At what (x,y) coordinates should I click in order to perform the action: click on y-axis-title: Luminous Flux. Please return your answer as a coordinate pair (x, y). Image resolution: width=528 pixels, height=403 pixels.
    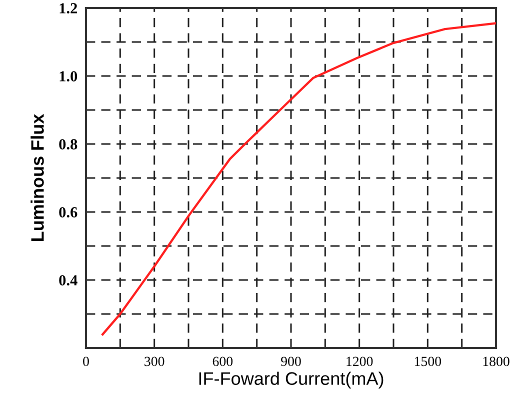
    Looking at the image, I should click on (37, 177).